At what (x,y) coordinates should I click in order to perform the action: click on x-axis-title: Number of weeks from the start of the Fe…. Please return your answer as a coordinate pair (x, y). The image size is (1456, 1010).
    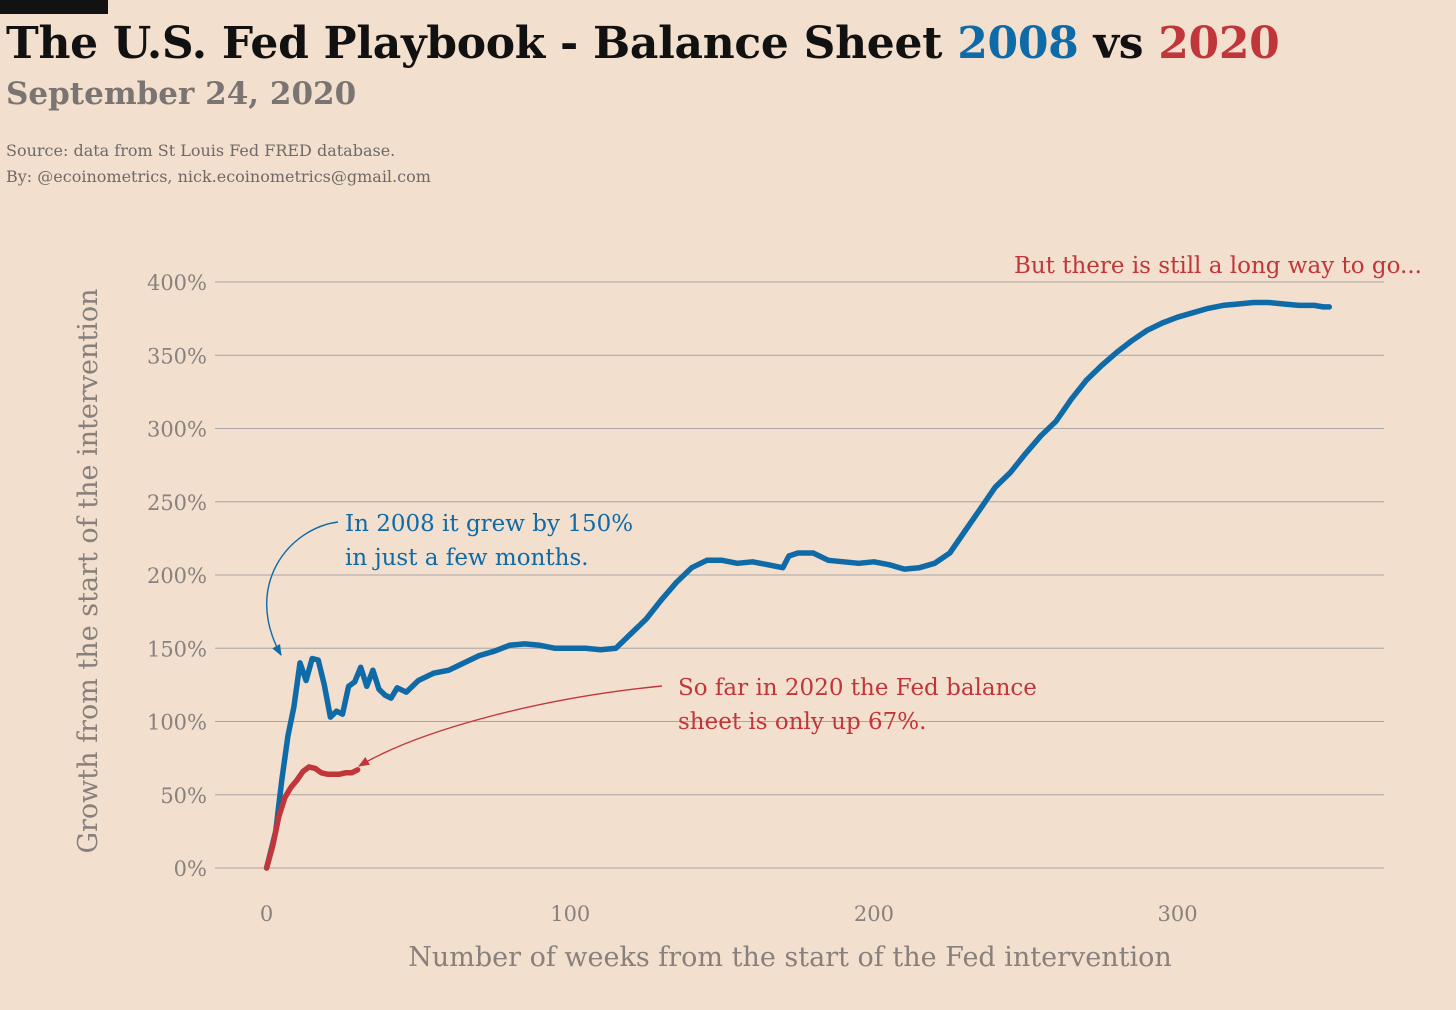
    Looking at the image, I should click on (790, 957).